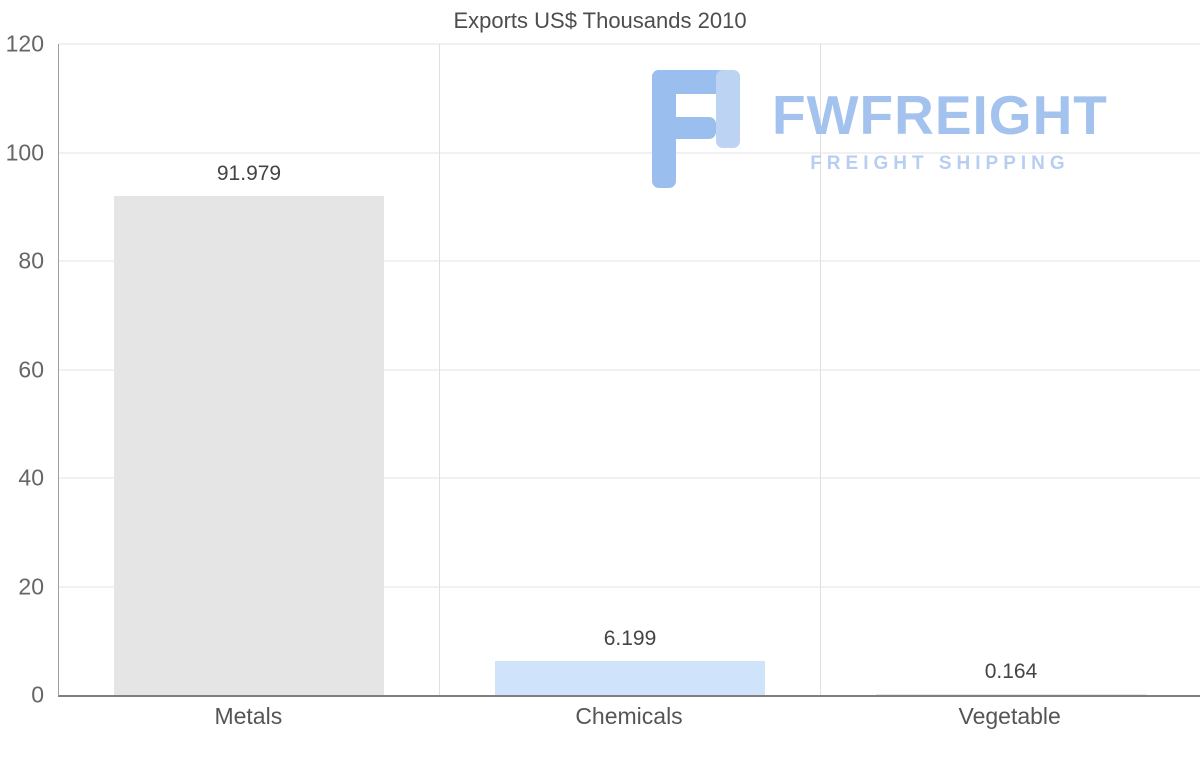  I want to click on y-tick-label-0: 0, so click(37, 694).